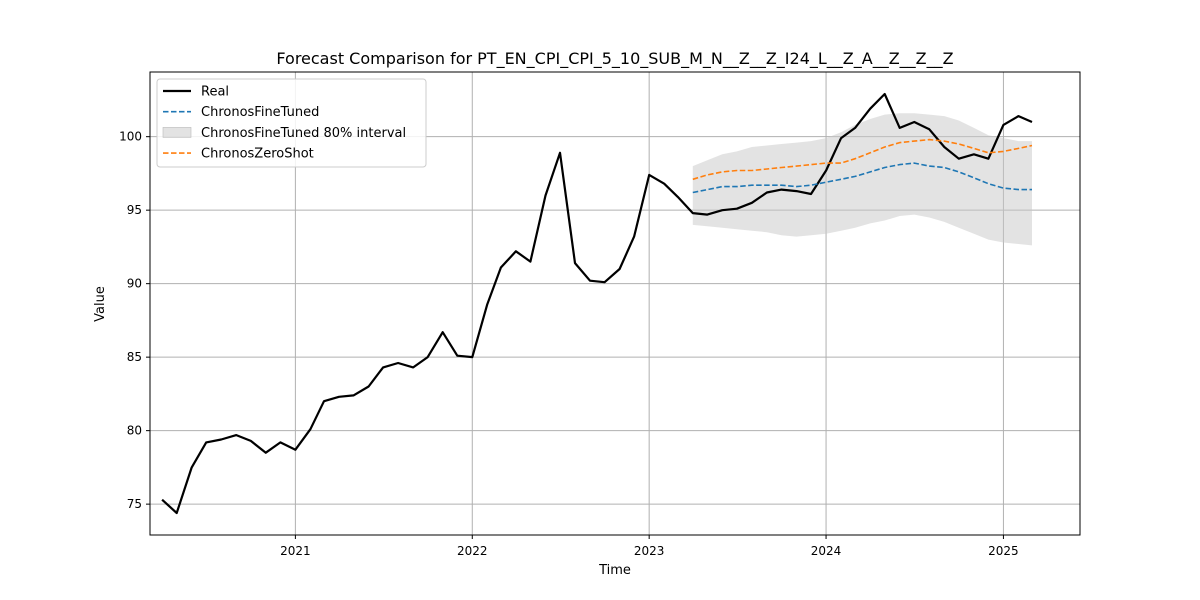  Describe the element at coordinates (295, 551) in the screenshot. I see `x-tick-label: 2021` at that location.